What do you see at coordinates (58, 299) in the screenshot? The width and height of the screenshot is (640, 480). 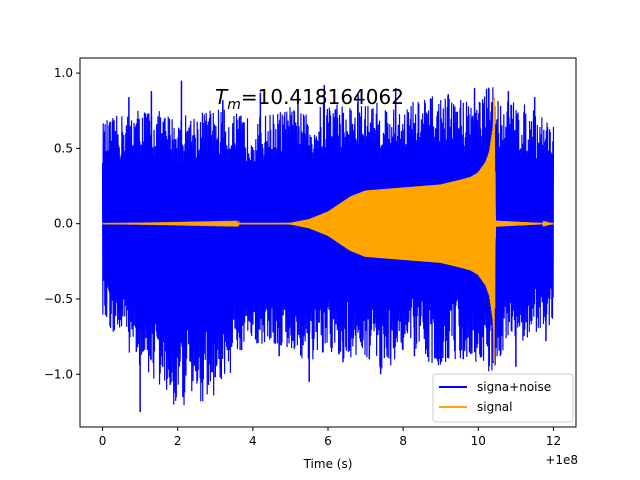 I see `y-tick-label: −0.5` at bounding box center [58, 299].